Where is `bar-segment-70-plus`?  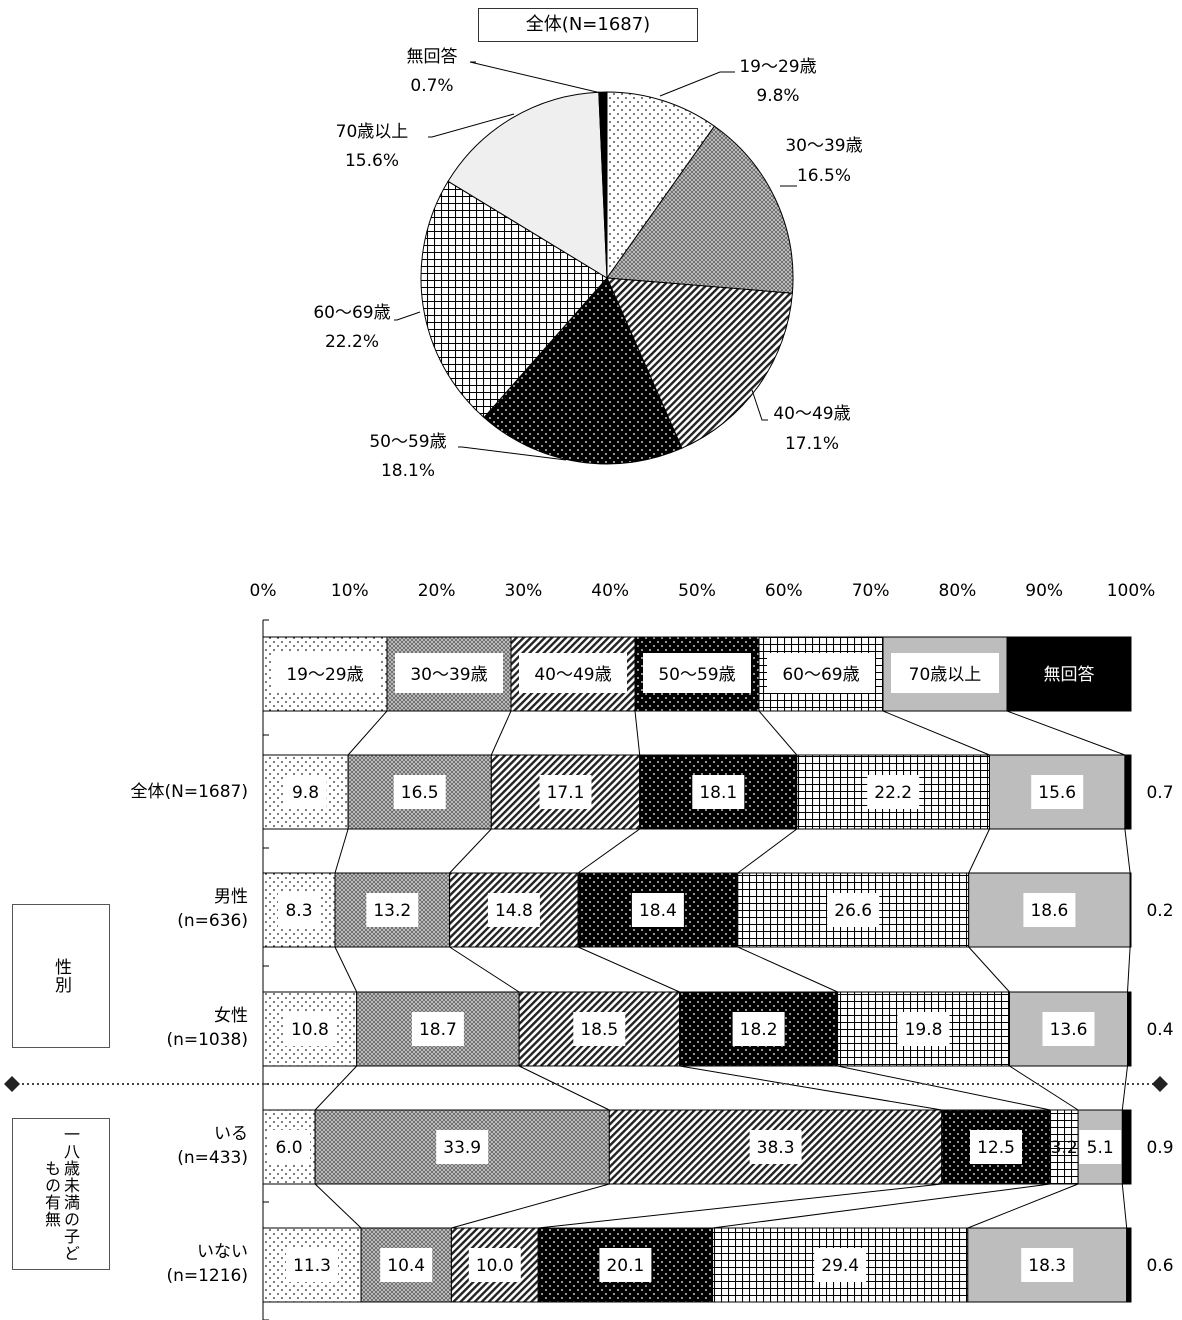 bar-segment-70-plus is located at coordinates (1057, 792).